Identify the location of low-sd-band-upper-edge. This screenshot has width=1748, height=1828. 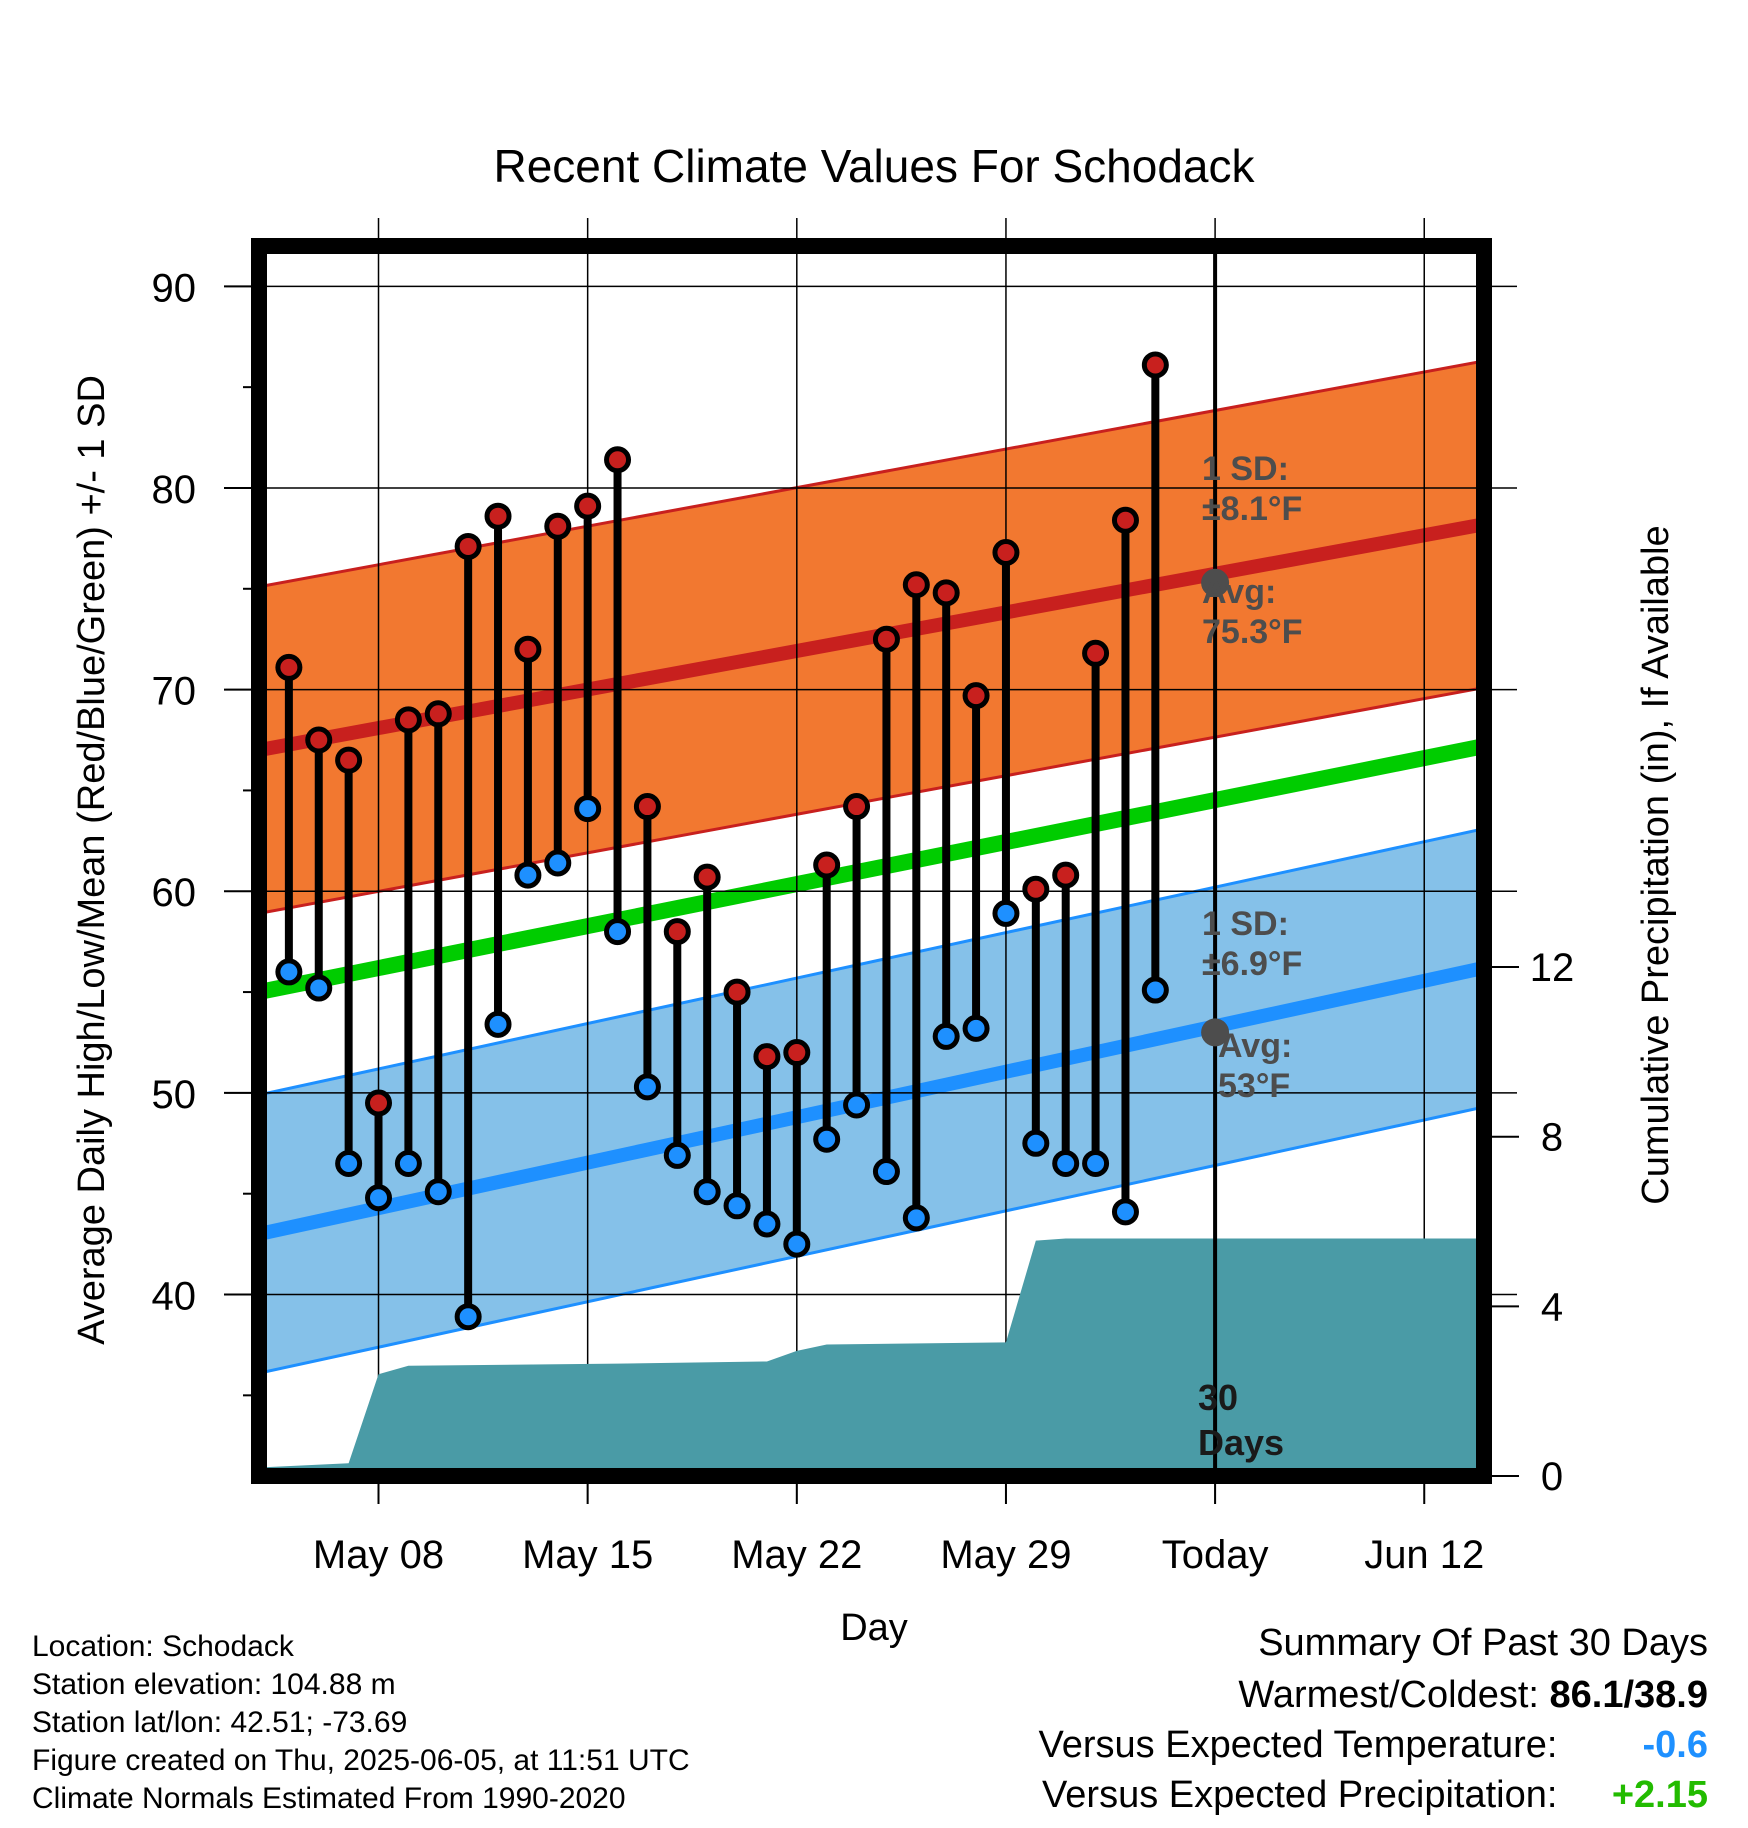
(871, 962).